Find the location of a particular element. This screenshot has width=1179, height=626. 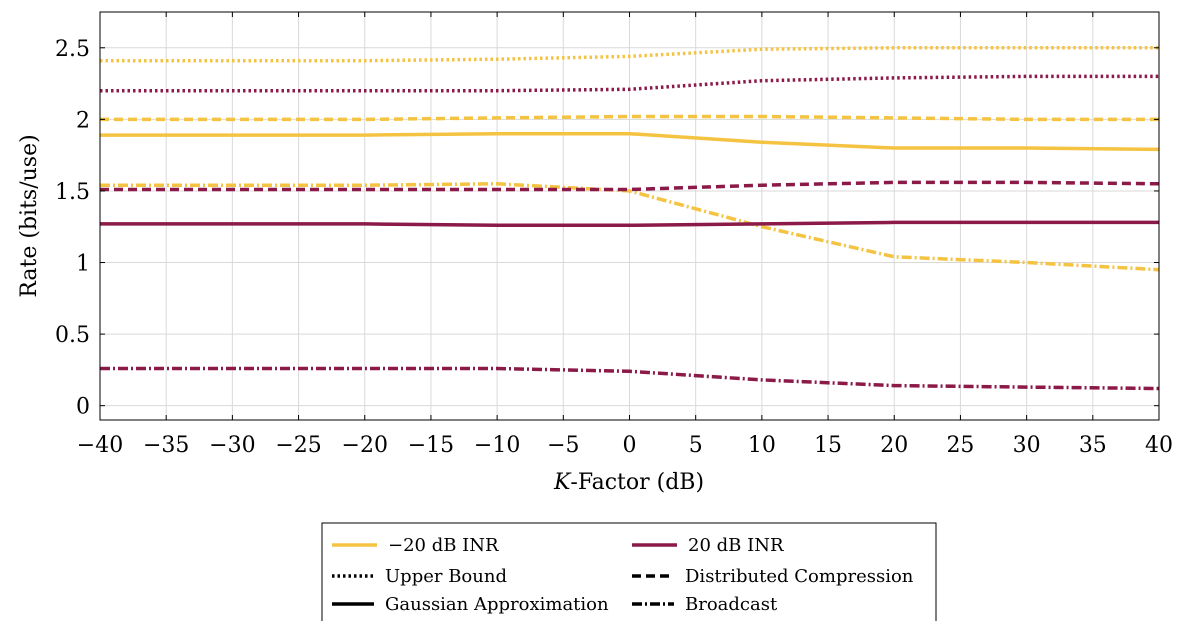

x-tick-label: −10 is located at coordinates (497, 445).